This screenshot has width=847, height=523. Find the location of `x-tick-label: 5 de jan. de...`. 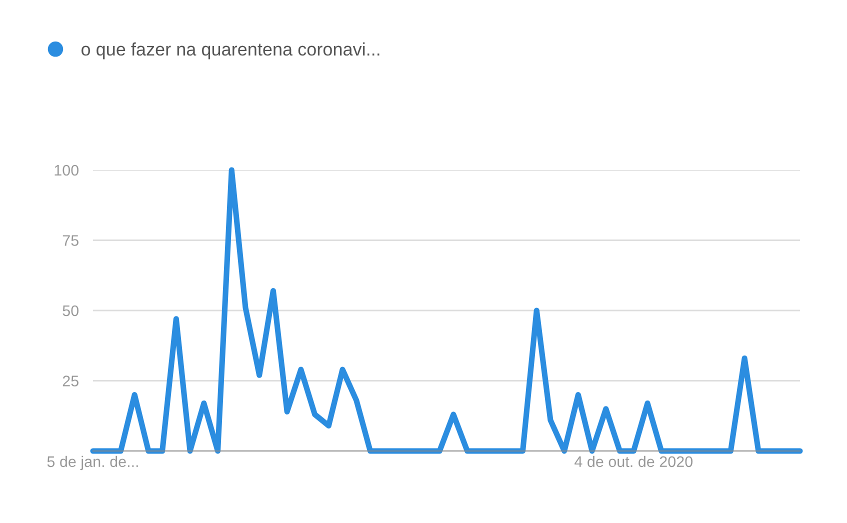

x-tick-label: 5 de jan. de... is located at coordinates (92, 463).